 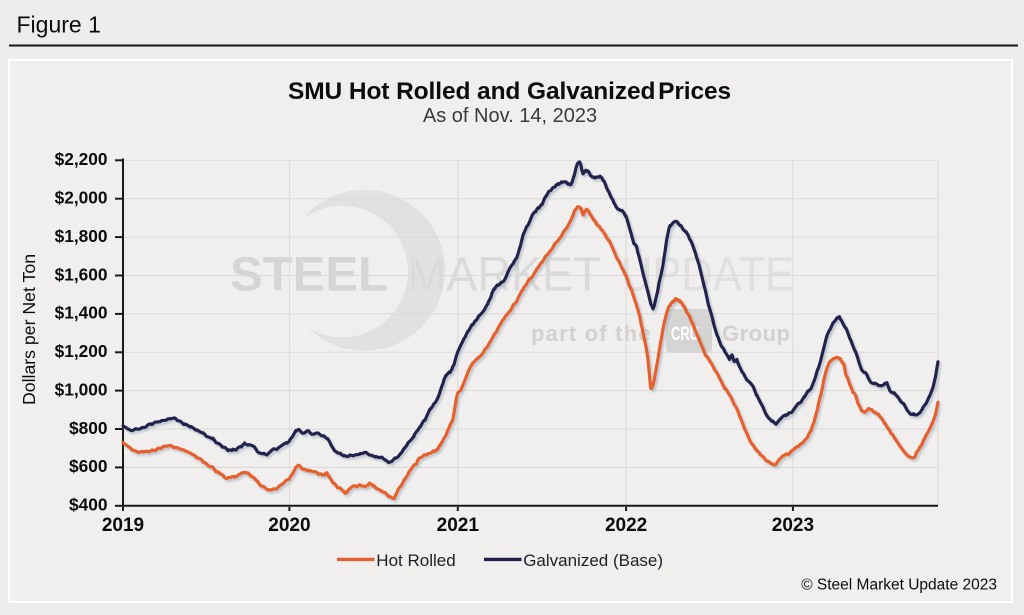 I want to click on svg-text:SMU Hot Rolled and Galvanized: SMU Hot Rolled and Galvanized Prices, so click(x=509, y=91).